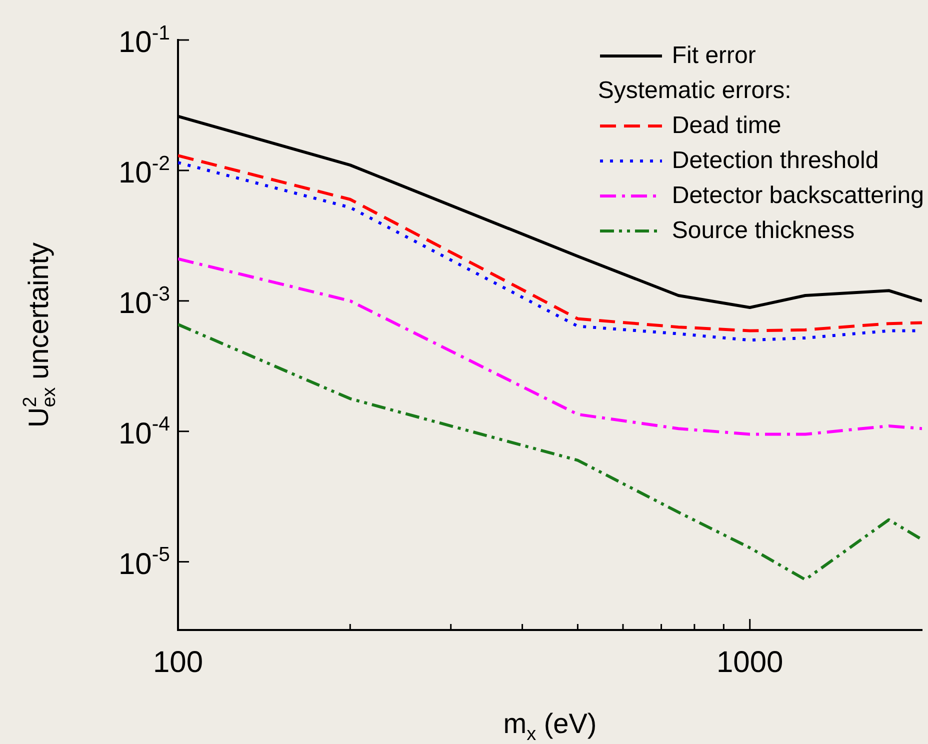  I want to click on x-tick-label: 100, so click(178, 662).